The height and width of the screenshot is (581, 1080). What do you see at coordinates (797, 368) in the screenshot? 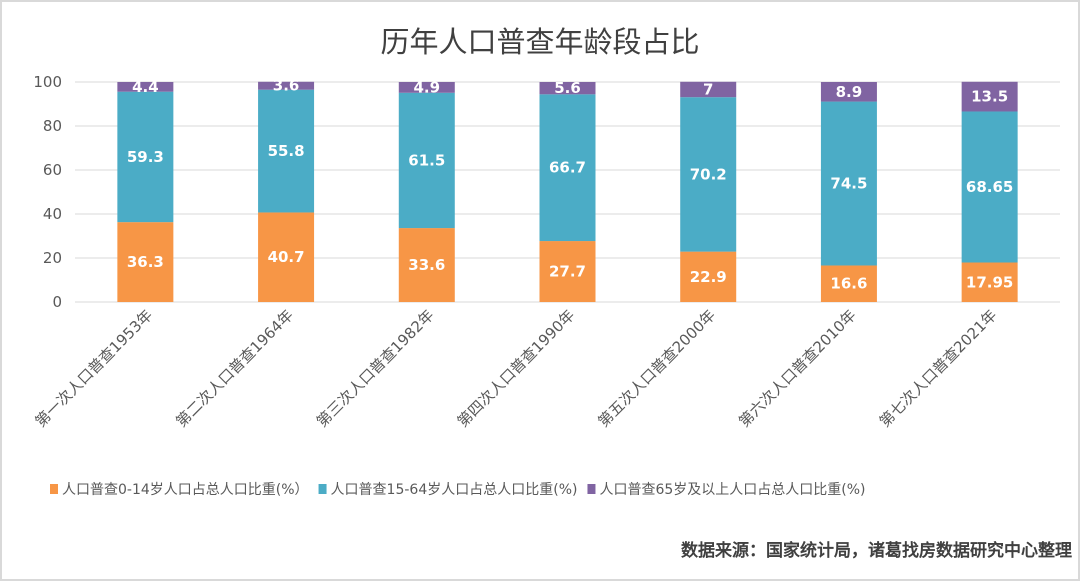
I see `x-category-label: 第六次人口普查2010年` at bounding box center [797, 368].